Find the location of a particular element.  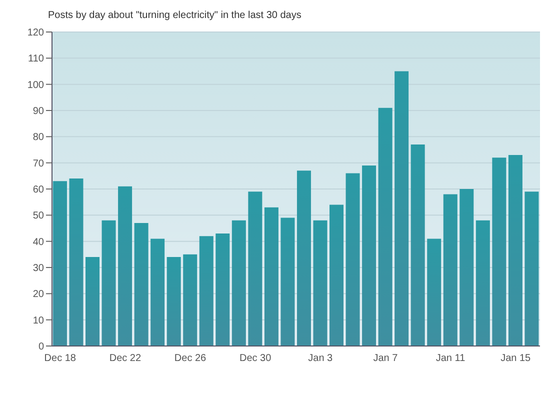

y-tick-label: 0 is located at coordinates (41, 347).